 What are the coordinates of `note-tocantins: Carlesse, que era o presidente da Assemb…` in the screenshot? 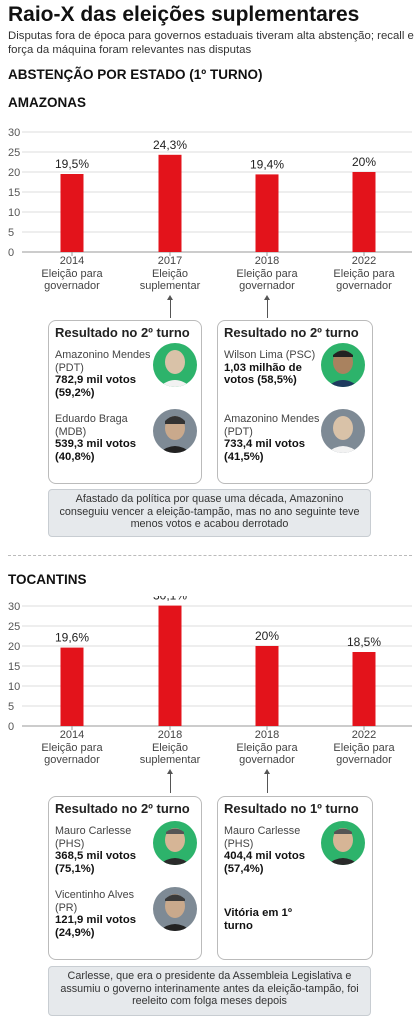 It's located at (209, 991).